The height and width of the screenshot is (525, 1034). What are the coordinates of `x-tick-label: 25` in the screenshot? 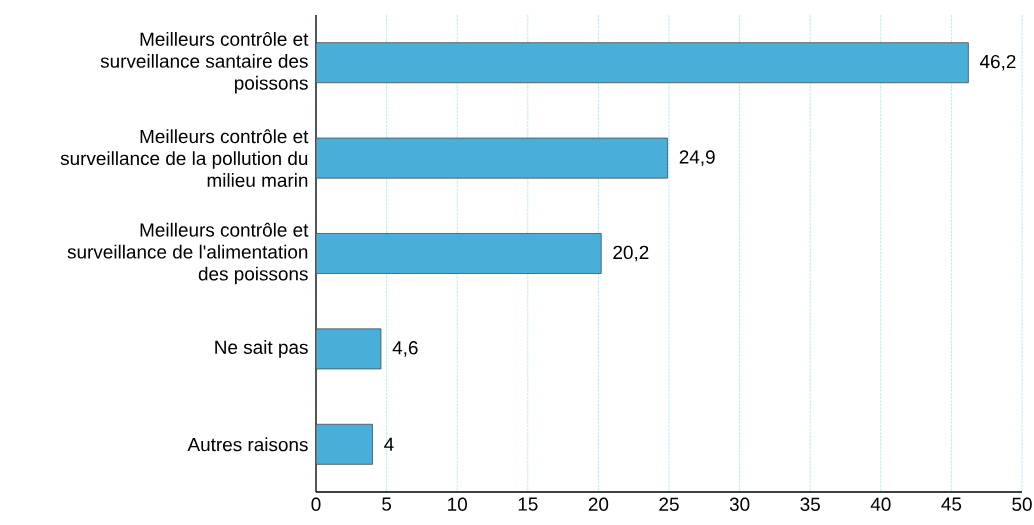 It's located at (669, 504).